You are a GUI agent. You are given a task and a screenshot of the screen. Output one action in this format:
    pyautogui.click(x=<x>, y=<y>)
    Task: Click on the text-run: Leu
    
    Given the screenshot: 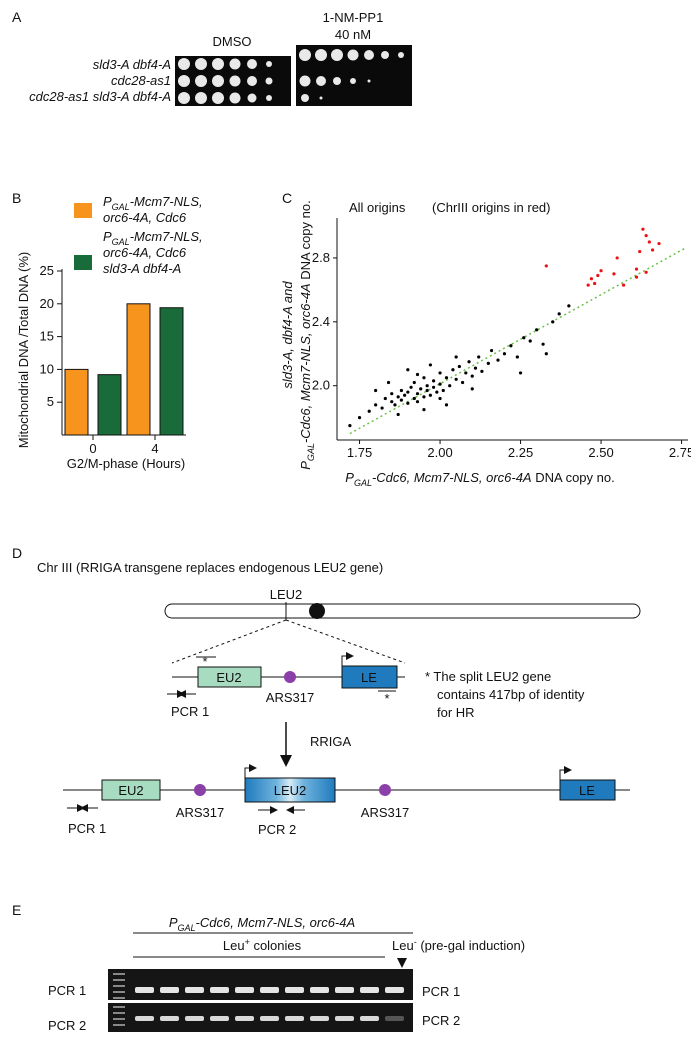 What is the action you would take?
    pyautogui.click(x=403, y=945)
    